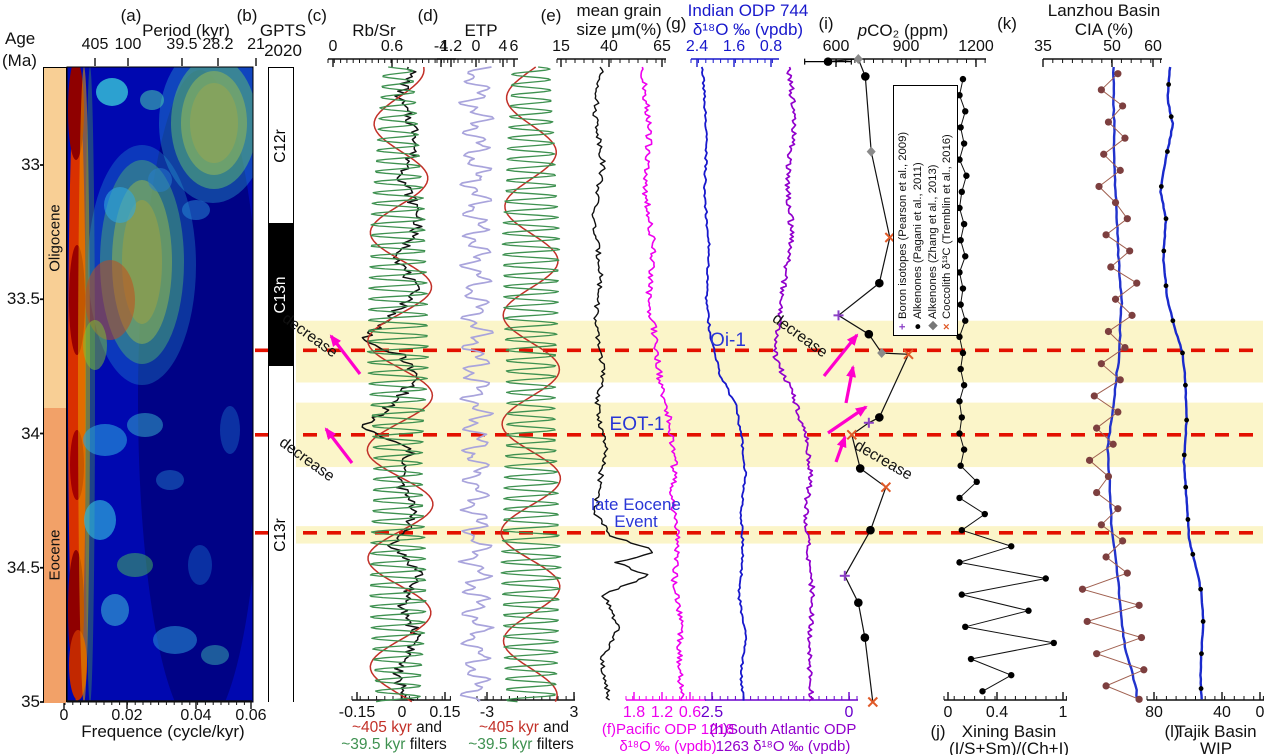 This screenshot has height=755, width=1269. I want to click on tick-label: 1.6, so click(734, 46).